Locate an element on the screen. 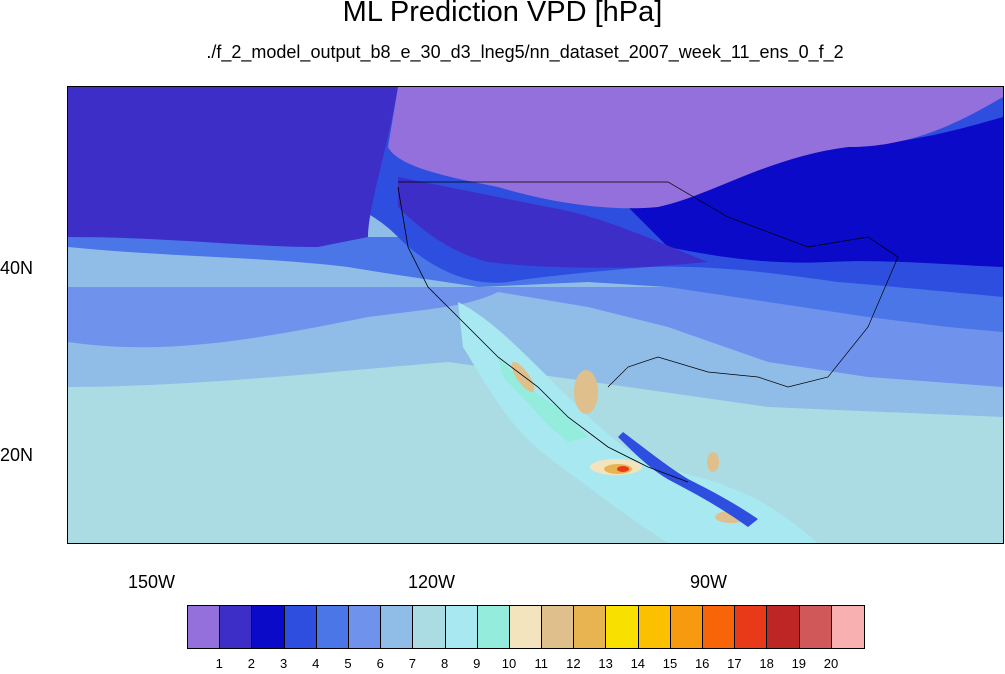  colorbar-tick-label: 12 is located at coordinates (573, 663).